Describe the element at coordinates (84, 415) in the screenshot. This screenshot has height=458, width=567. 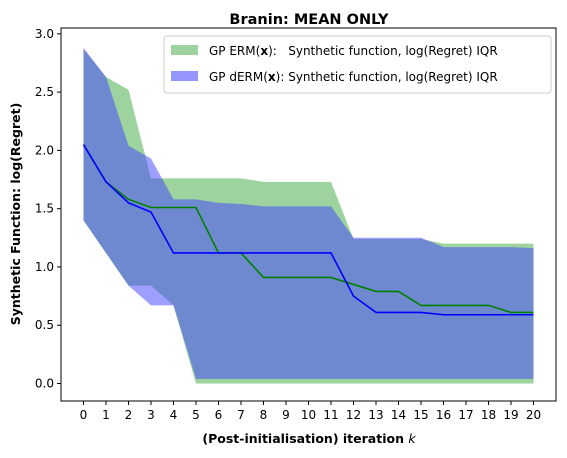
I see `x-tick-label: 0` at that location.